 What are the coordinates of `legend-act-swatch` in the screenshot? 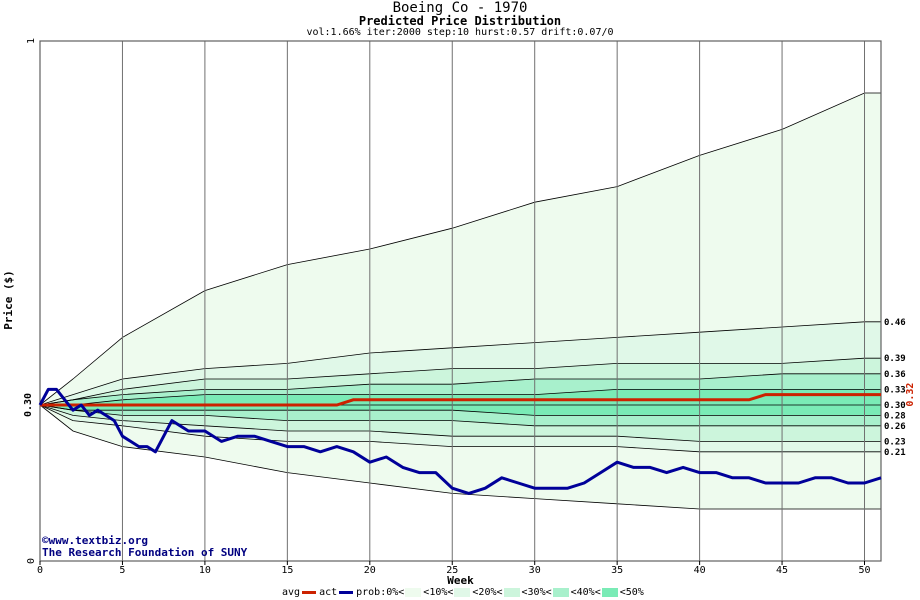 It's located at (346, 592).